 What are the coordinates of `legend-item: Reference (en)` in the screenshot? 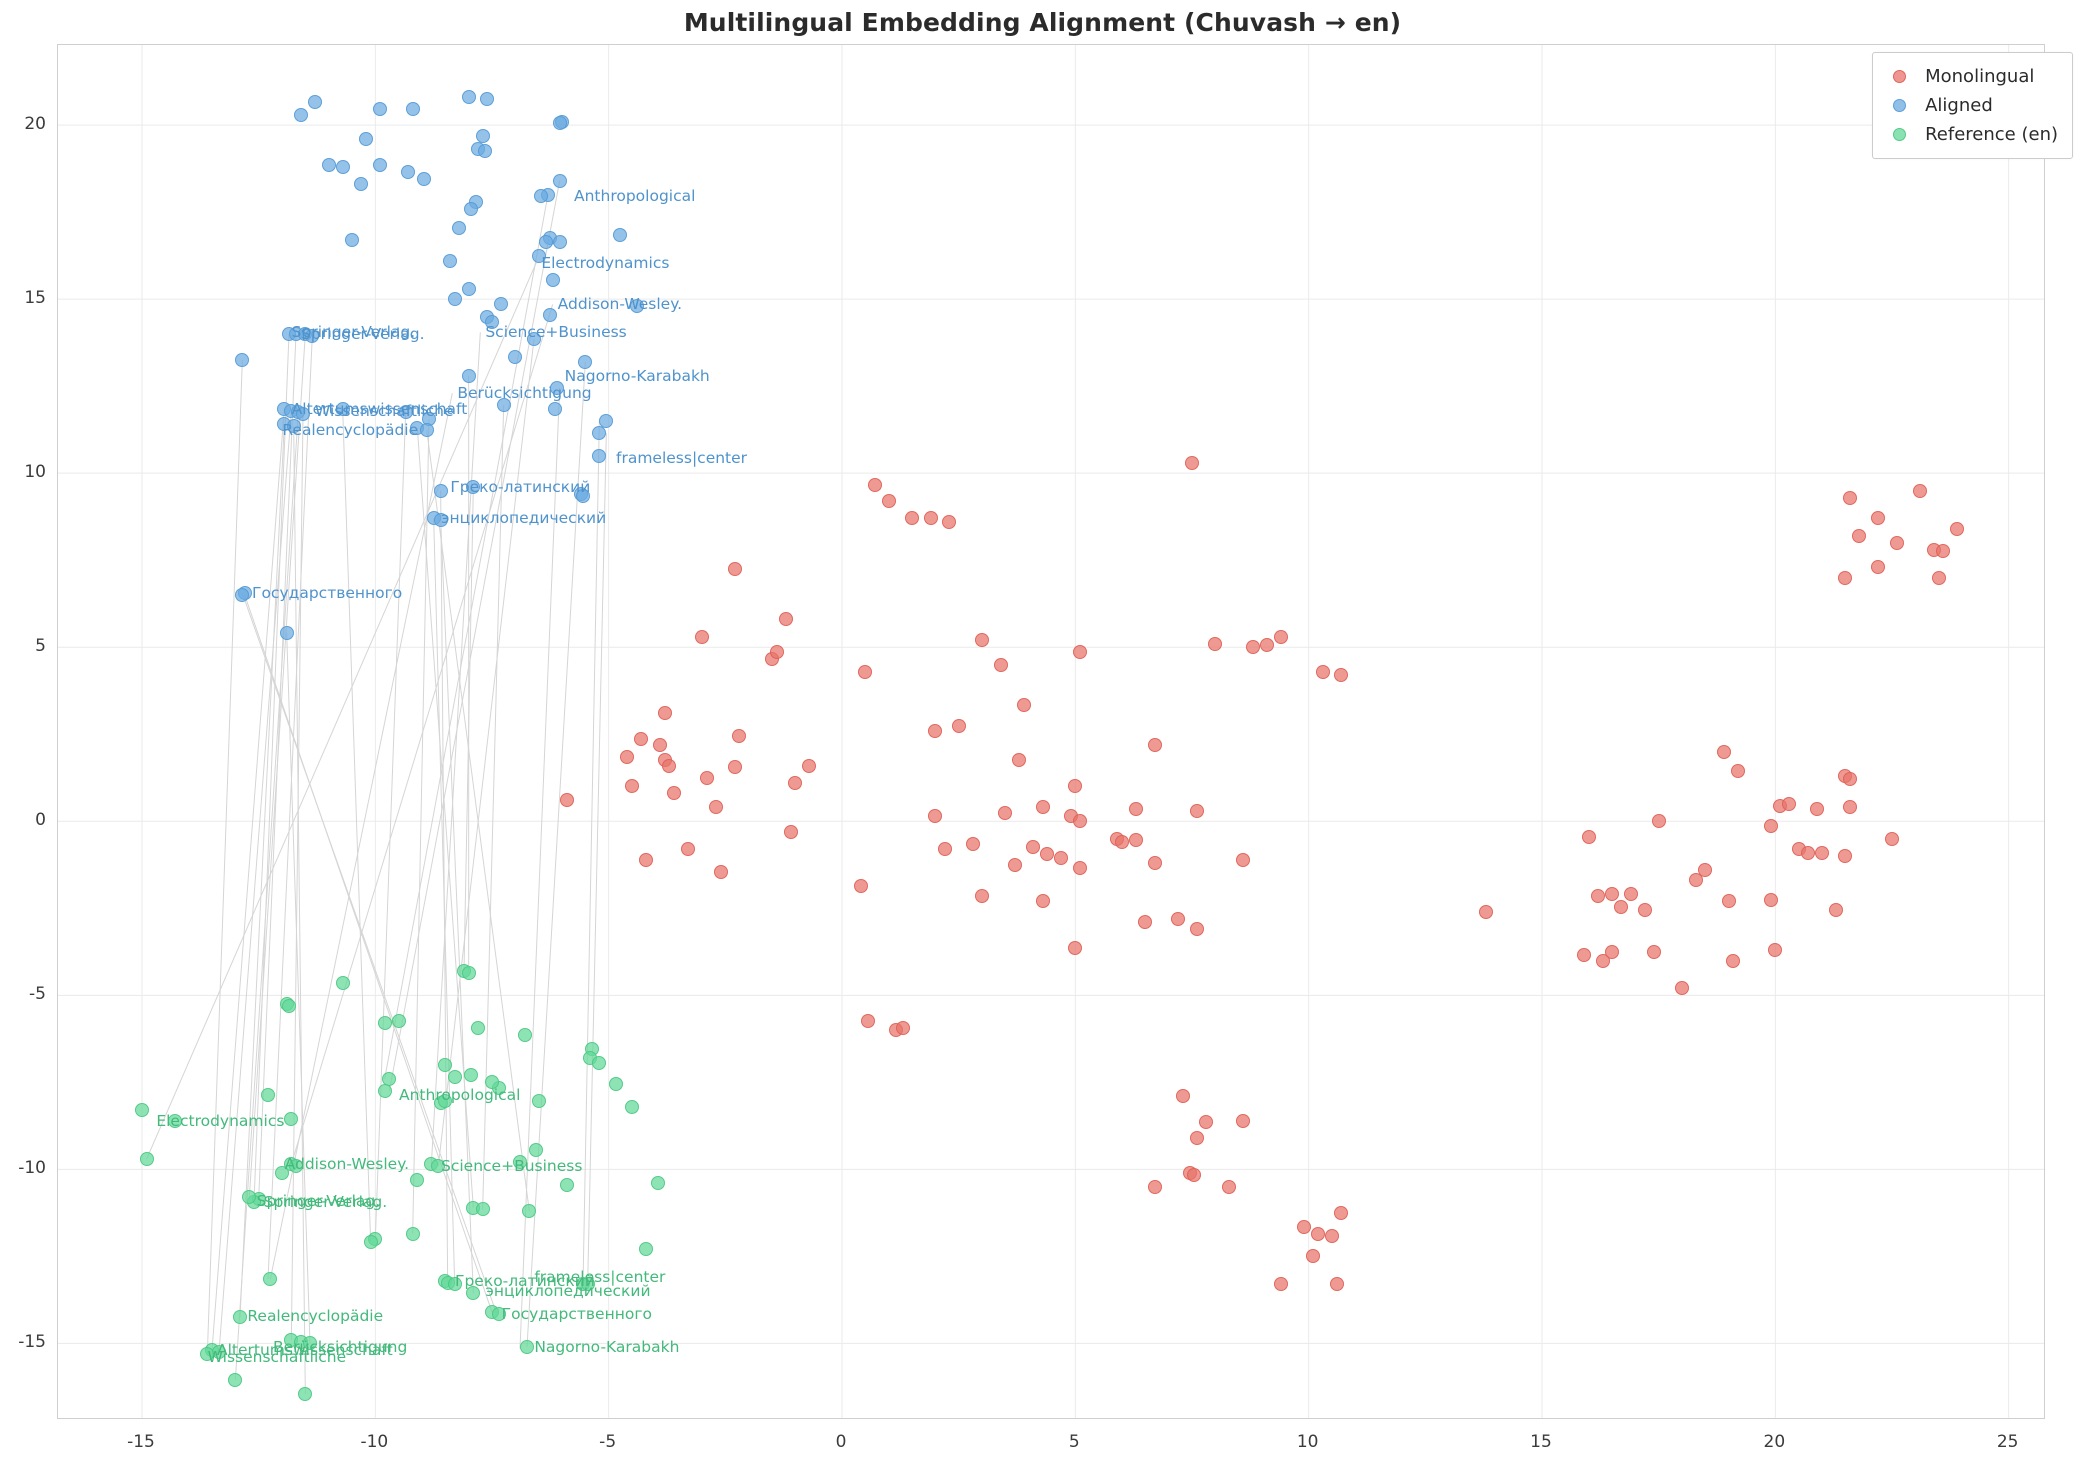 It's located at (1971, 134).